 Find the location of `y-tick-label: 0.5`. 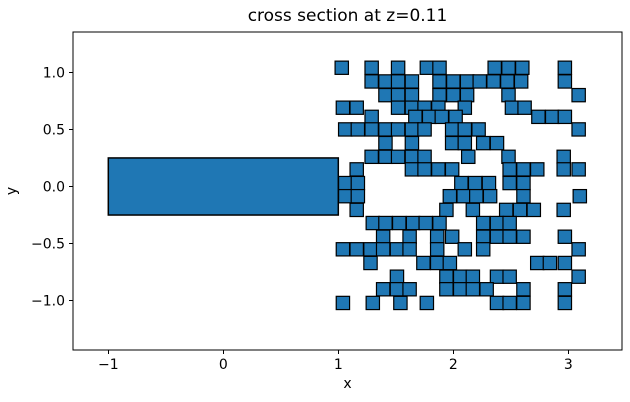

y-tick-label: 0.5 is located at coordinates (54, 130).